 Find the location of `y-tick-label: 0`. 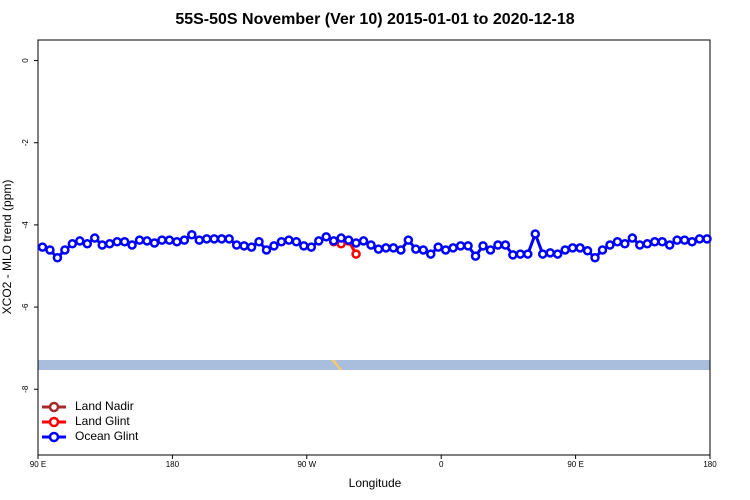

y-tick-label: 0 is located at coordinates (25, 60).